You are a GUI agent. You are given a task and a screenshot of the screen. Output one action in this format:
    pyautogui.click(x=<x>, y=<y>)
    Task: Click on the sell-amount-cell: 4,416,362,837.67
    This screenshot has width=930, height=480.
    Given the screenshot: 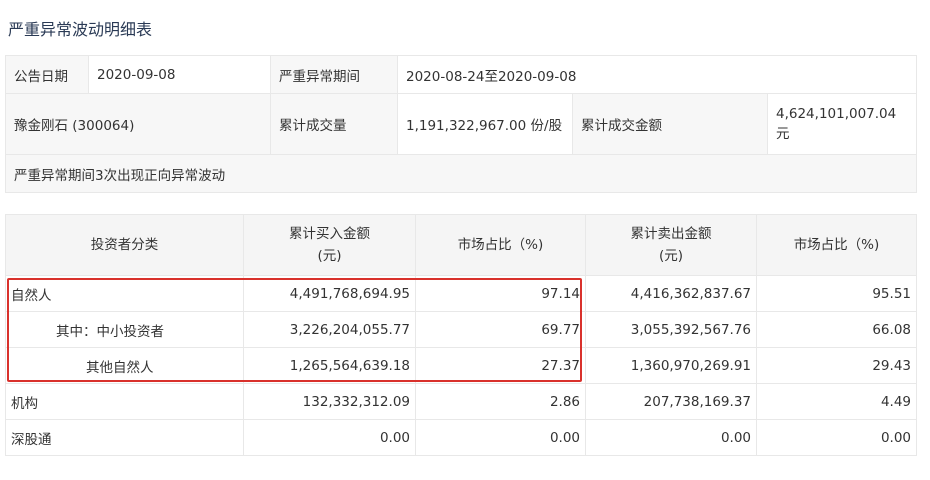 What is the action you would take?
    pyautogui.click(x=671, y=293)
    